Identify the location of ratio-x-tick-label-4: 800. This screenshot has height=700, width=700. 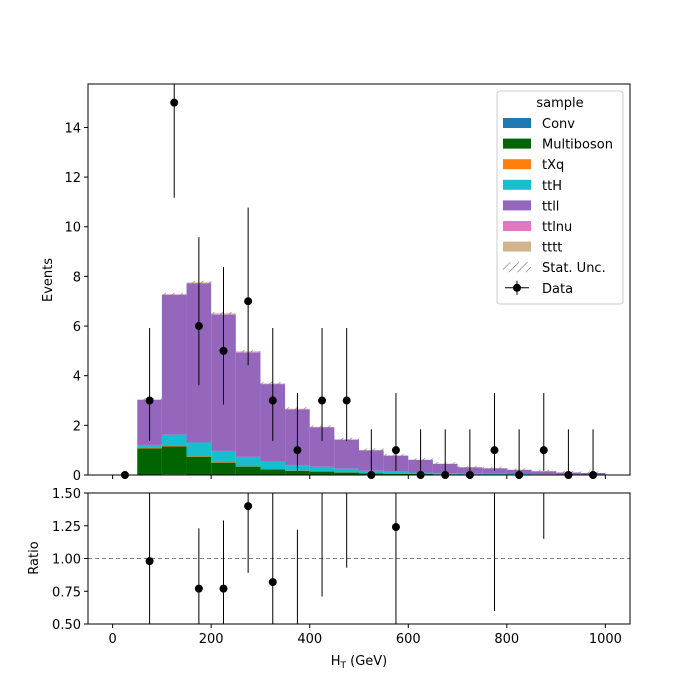
(506, 639).